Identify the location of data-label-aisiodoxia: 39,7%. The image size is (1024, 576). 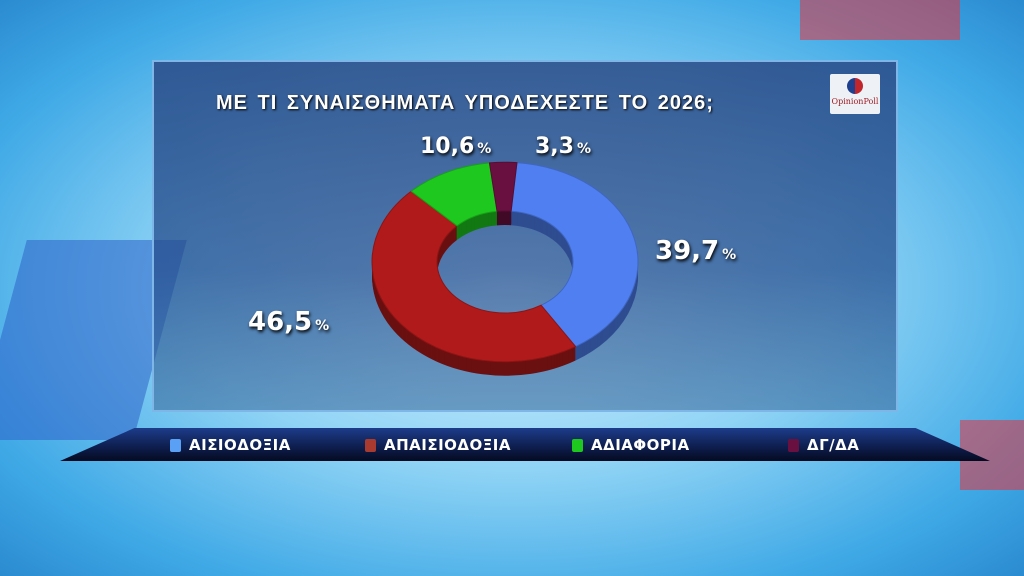
(696, 251).